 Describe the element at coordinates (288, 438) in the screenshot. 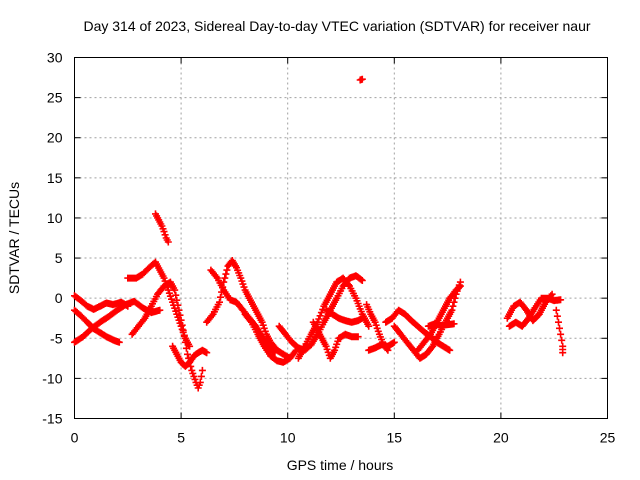

I see `x-tick-label: 10` at that location.